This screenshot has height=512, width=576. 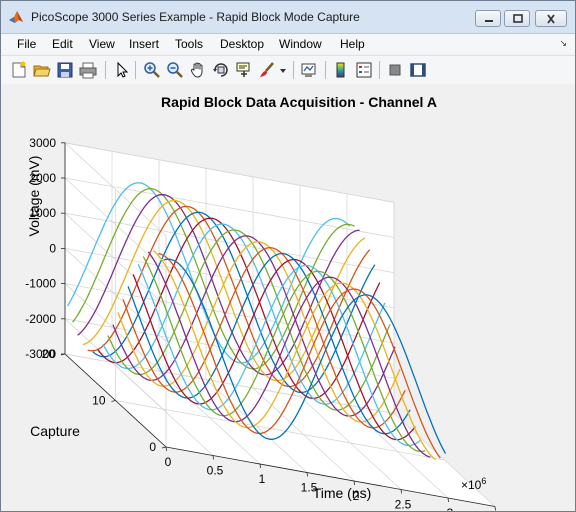 I want to click on zoom-out-icon, so click(x=175, y=70).